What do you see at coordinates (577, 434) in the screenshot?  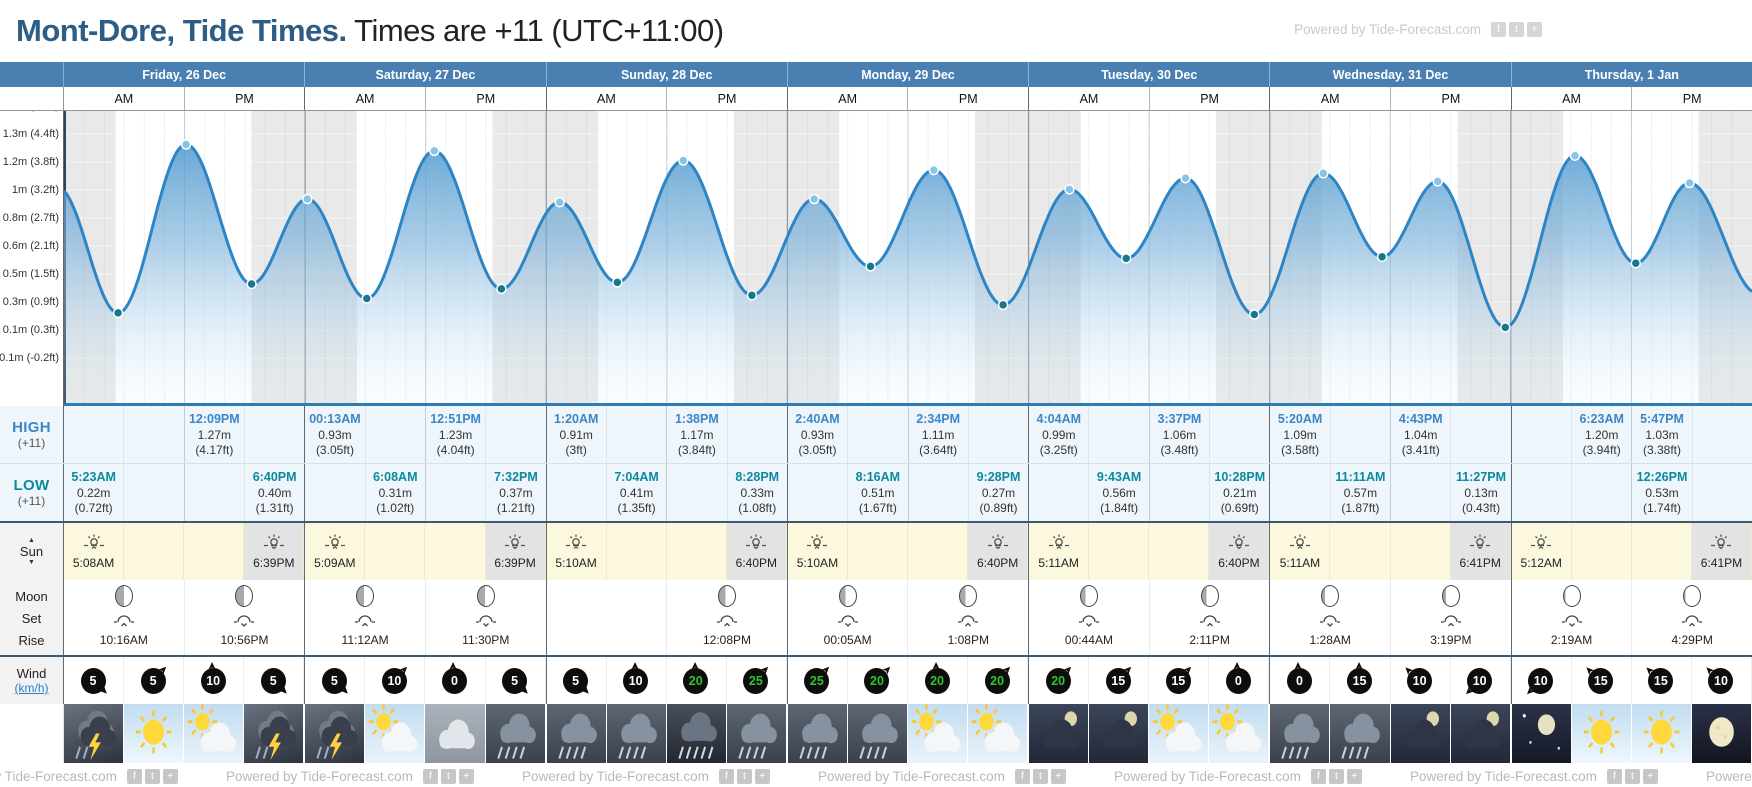 I see `high-tide-cell: 1:20AM 0.91m (3ft)` at bounding box center [577, 434].